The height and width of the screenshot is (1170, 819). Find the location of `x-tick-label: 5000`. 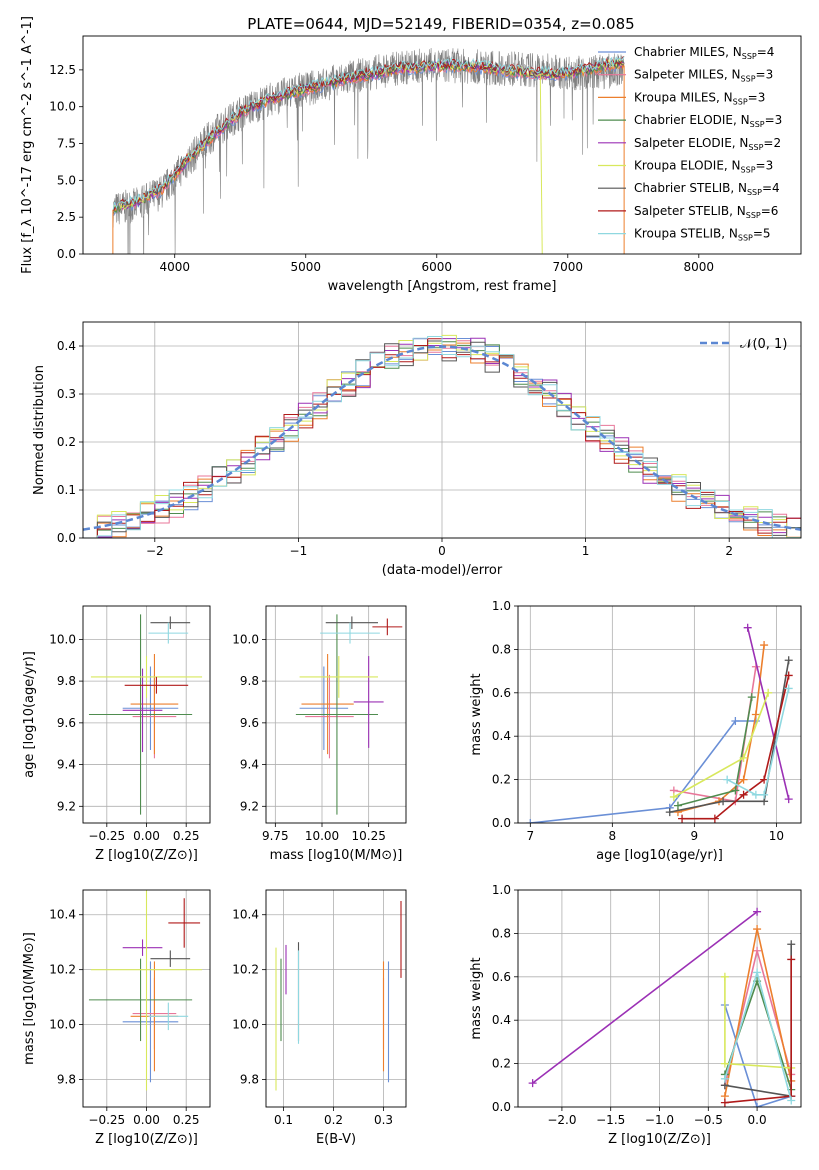

x-tick-label: 5000 is located at coordinates (305, 267).